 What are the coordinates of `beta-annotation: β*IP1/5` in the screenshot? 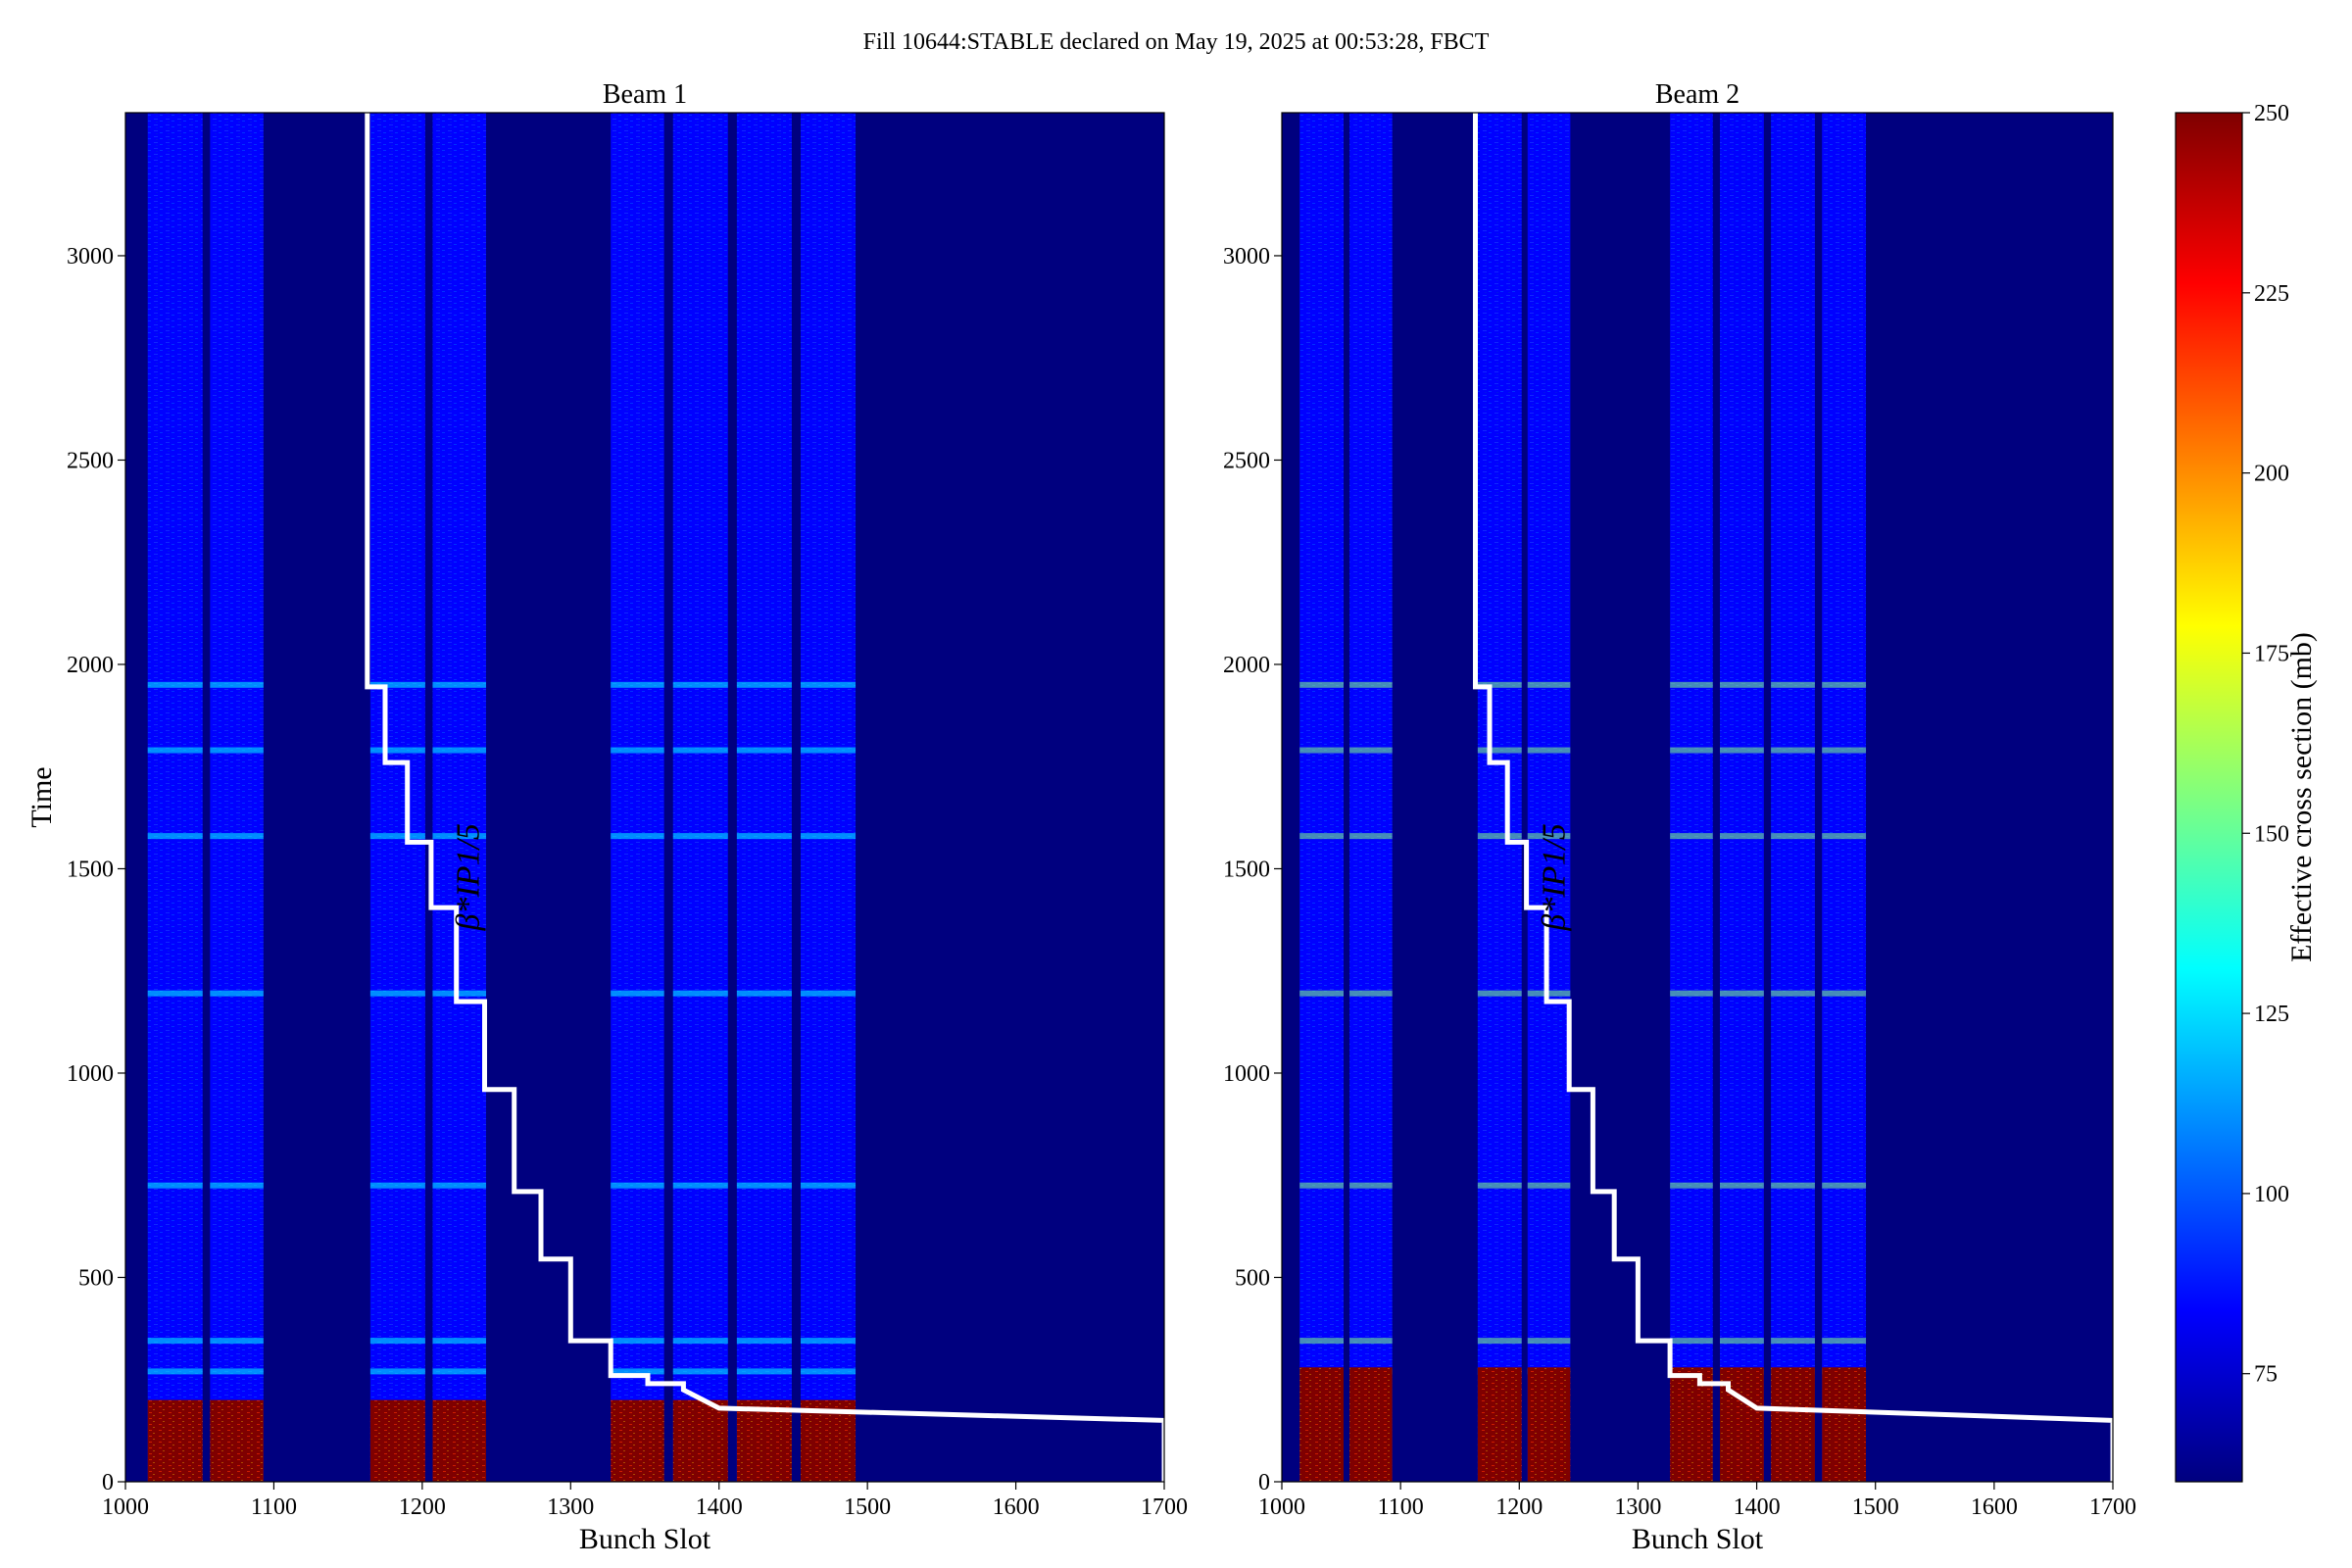 It's located at (1554, 877).